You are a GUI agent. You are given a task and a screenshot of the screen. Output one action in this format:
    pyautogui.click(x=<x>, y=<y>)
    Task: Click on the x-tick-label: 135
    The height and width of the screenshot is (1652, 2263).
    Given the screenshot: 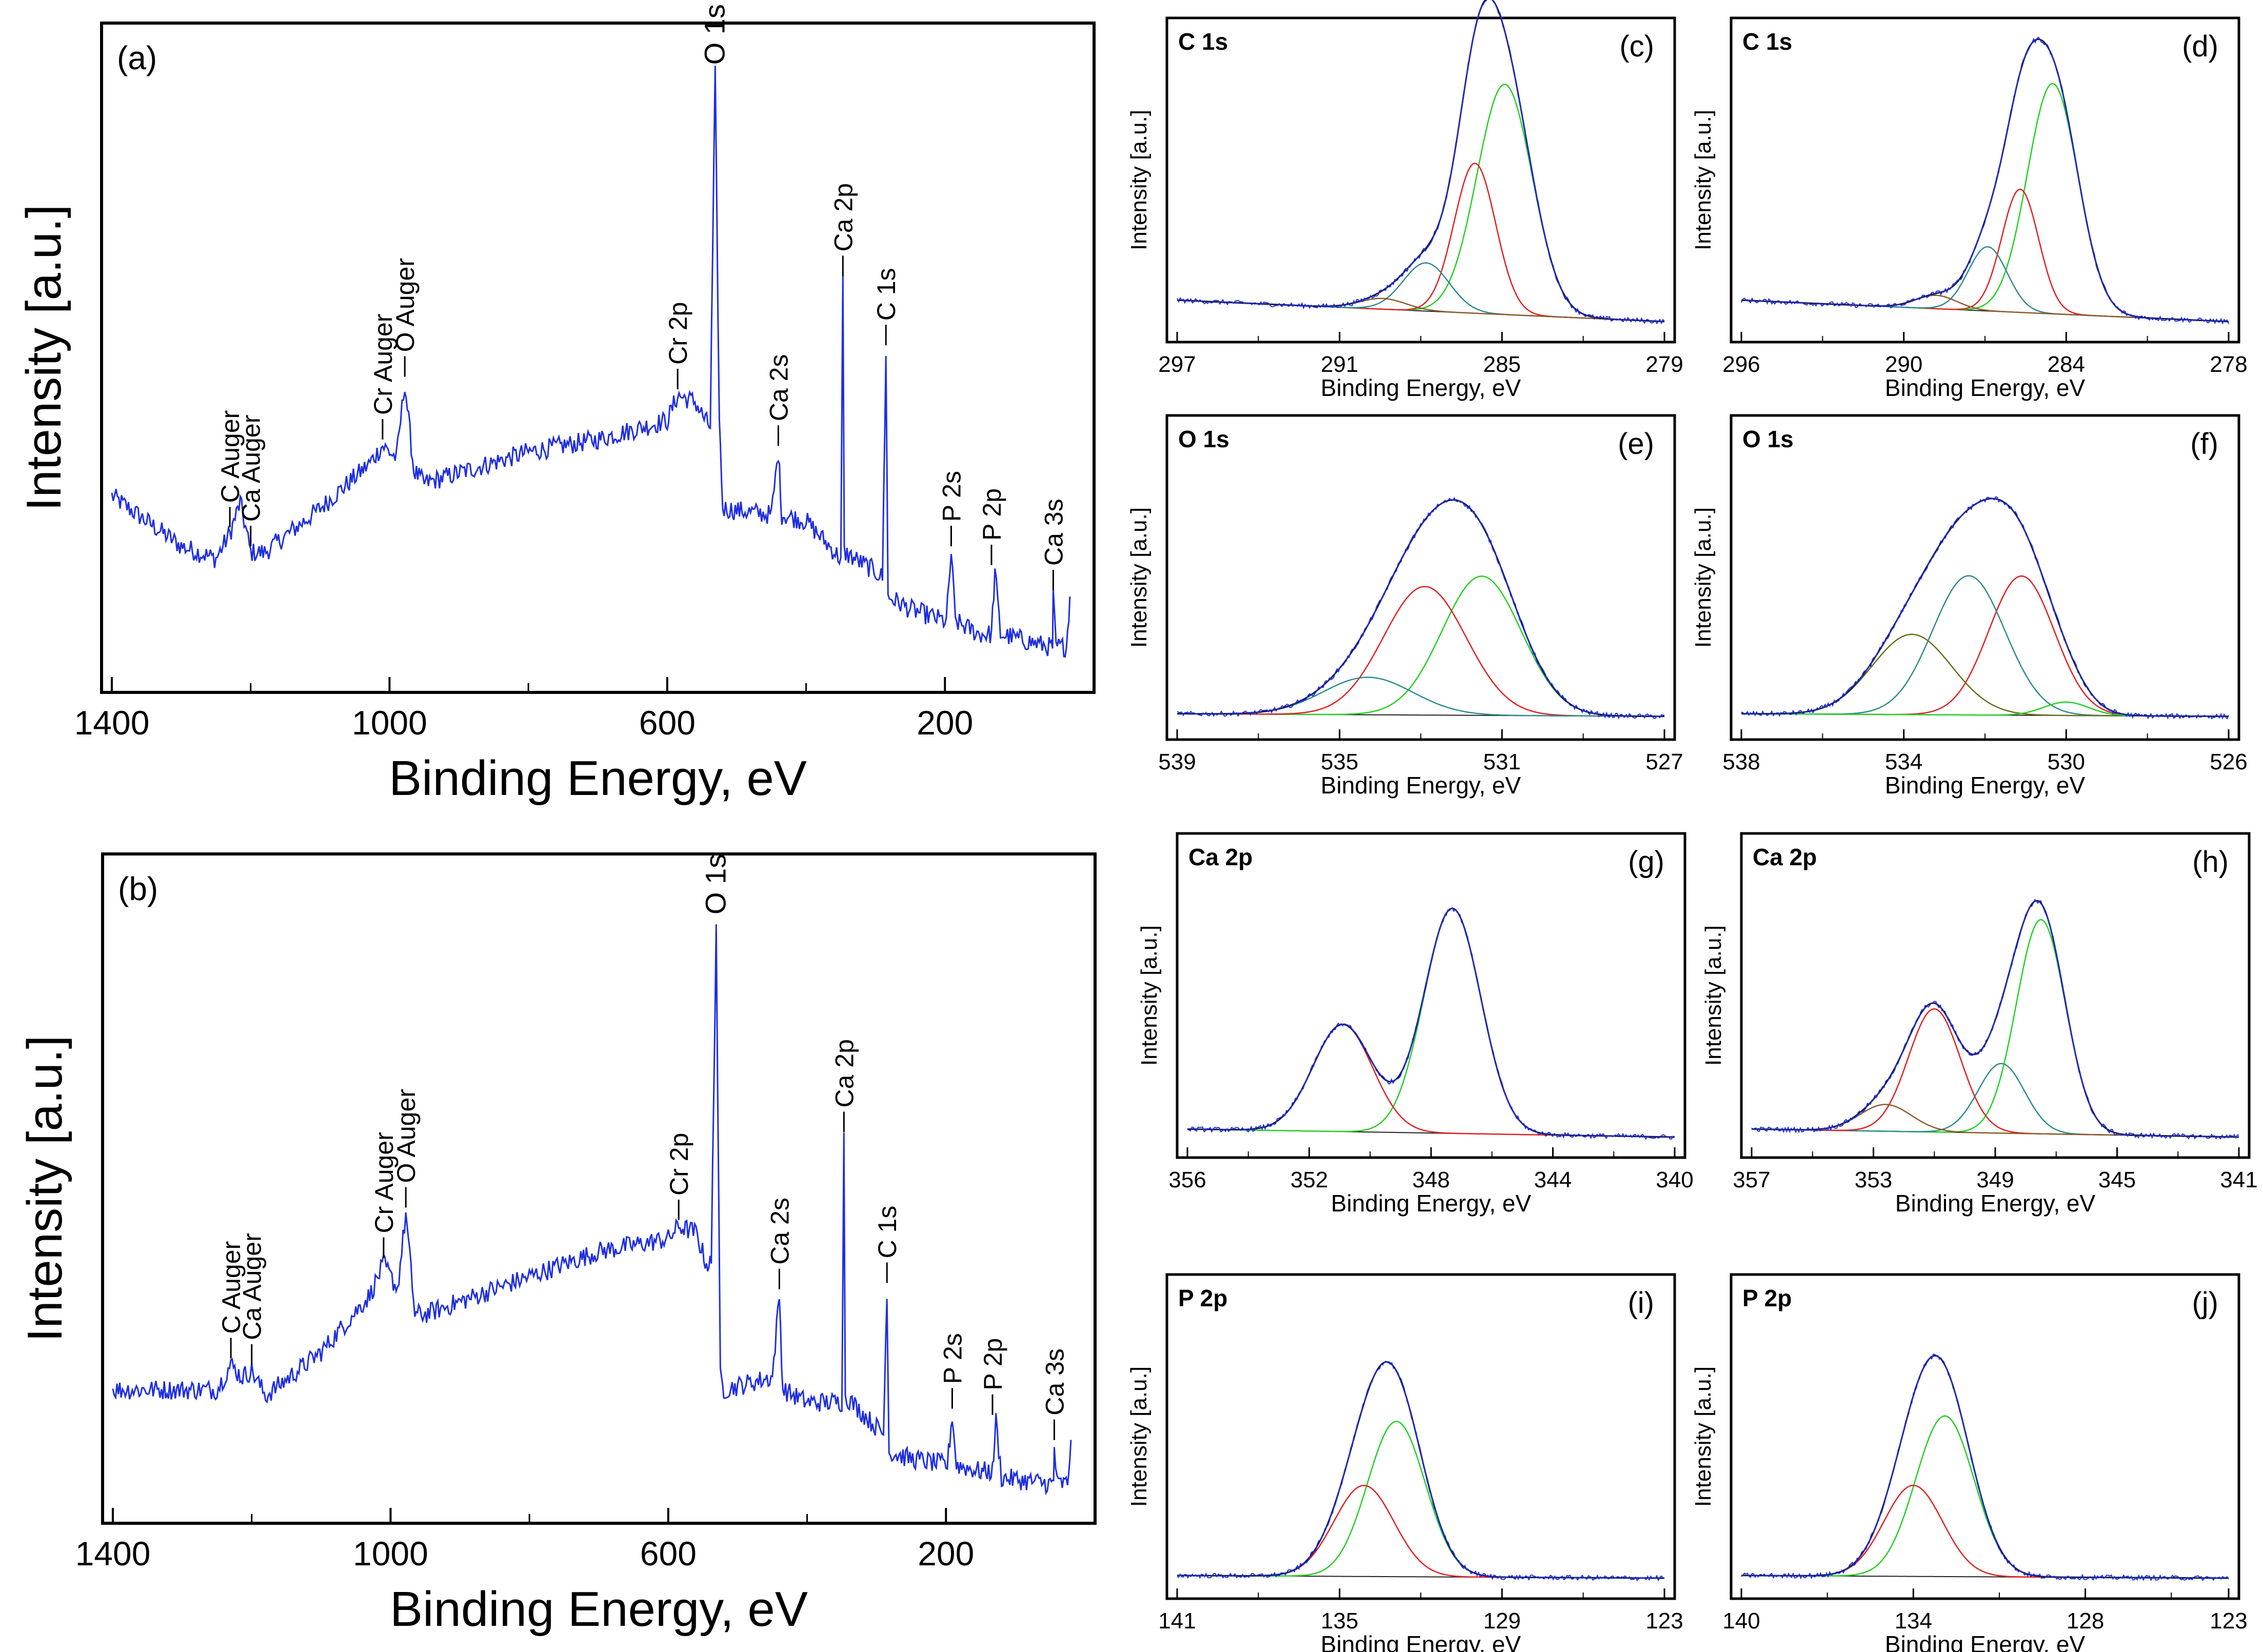 What is the action you would take?
    pyautogui.click(x=1340, y=1621)
    